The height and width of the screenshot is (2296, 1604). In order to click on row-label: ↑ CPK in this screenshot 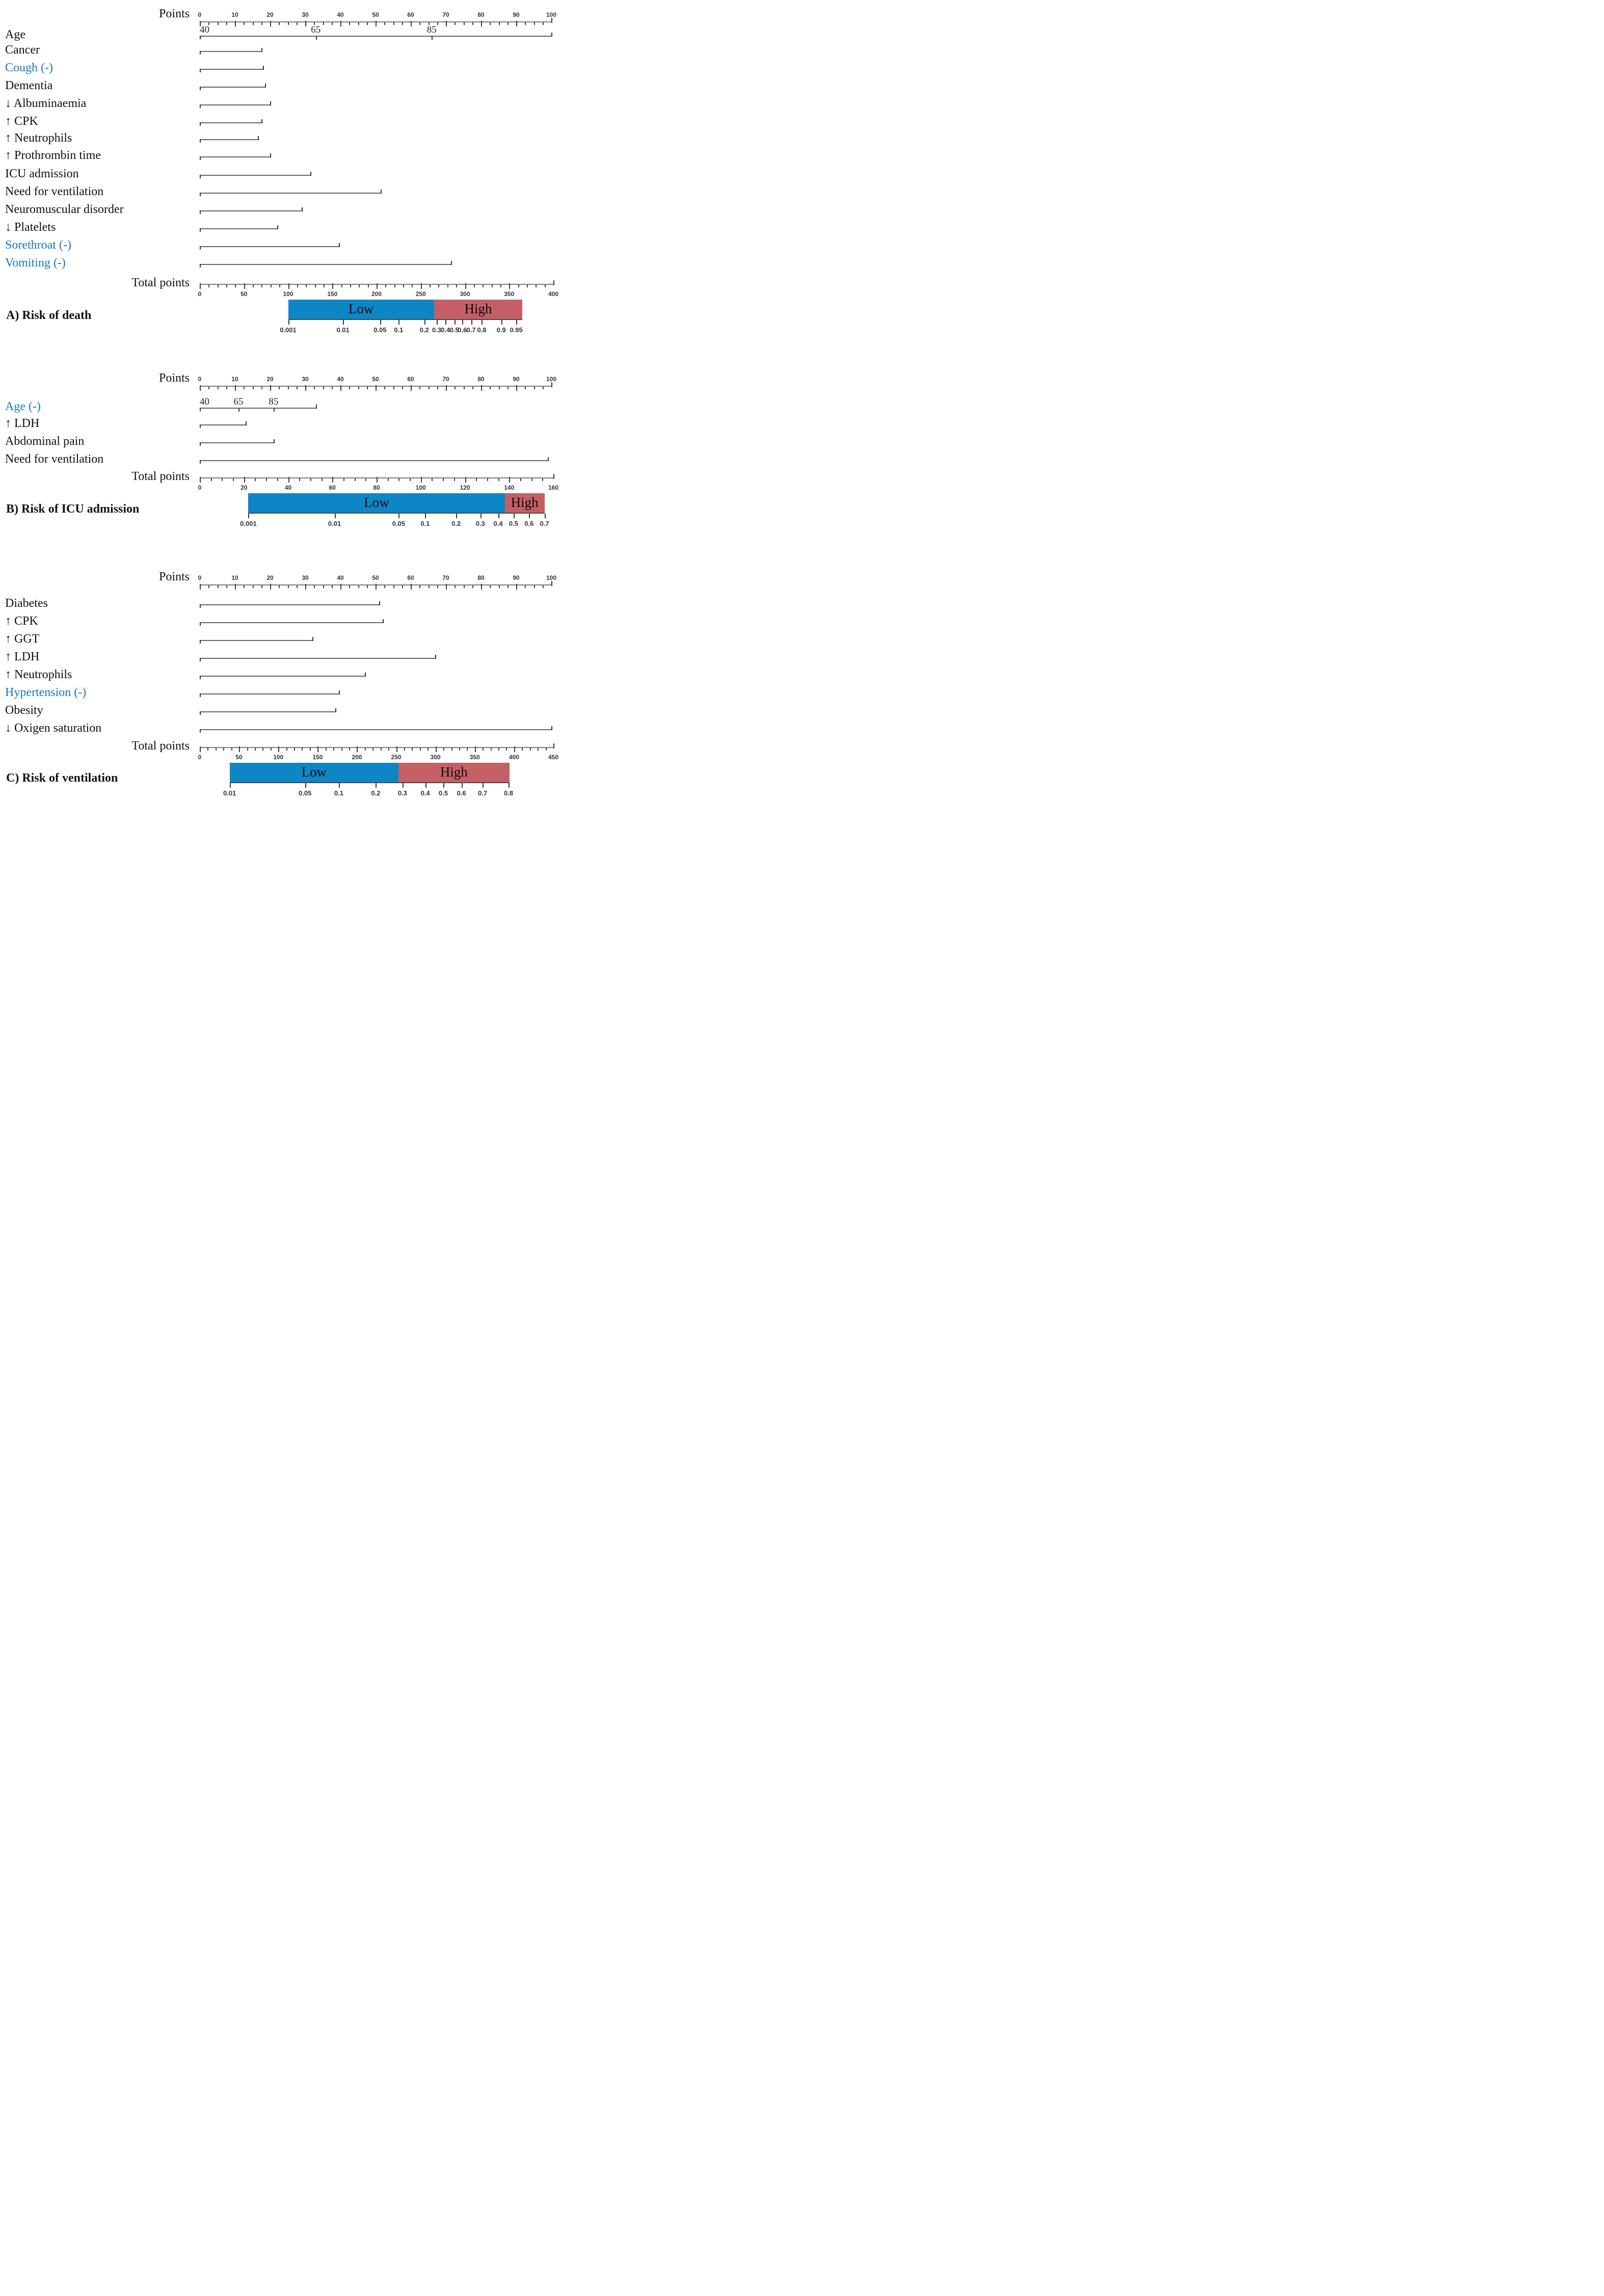, I will do `click(21, 621)`.